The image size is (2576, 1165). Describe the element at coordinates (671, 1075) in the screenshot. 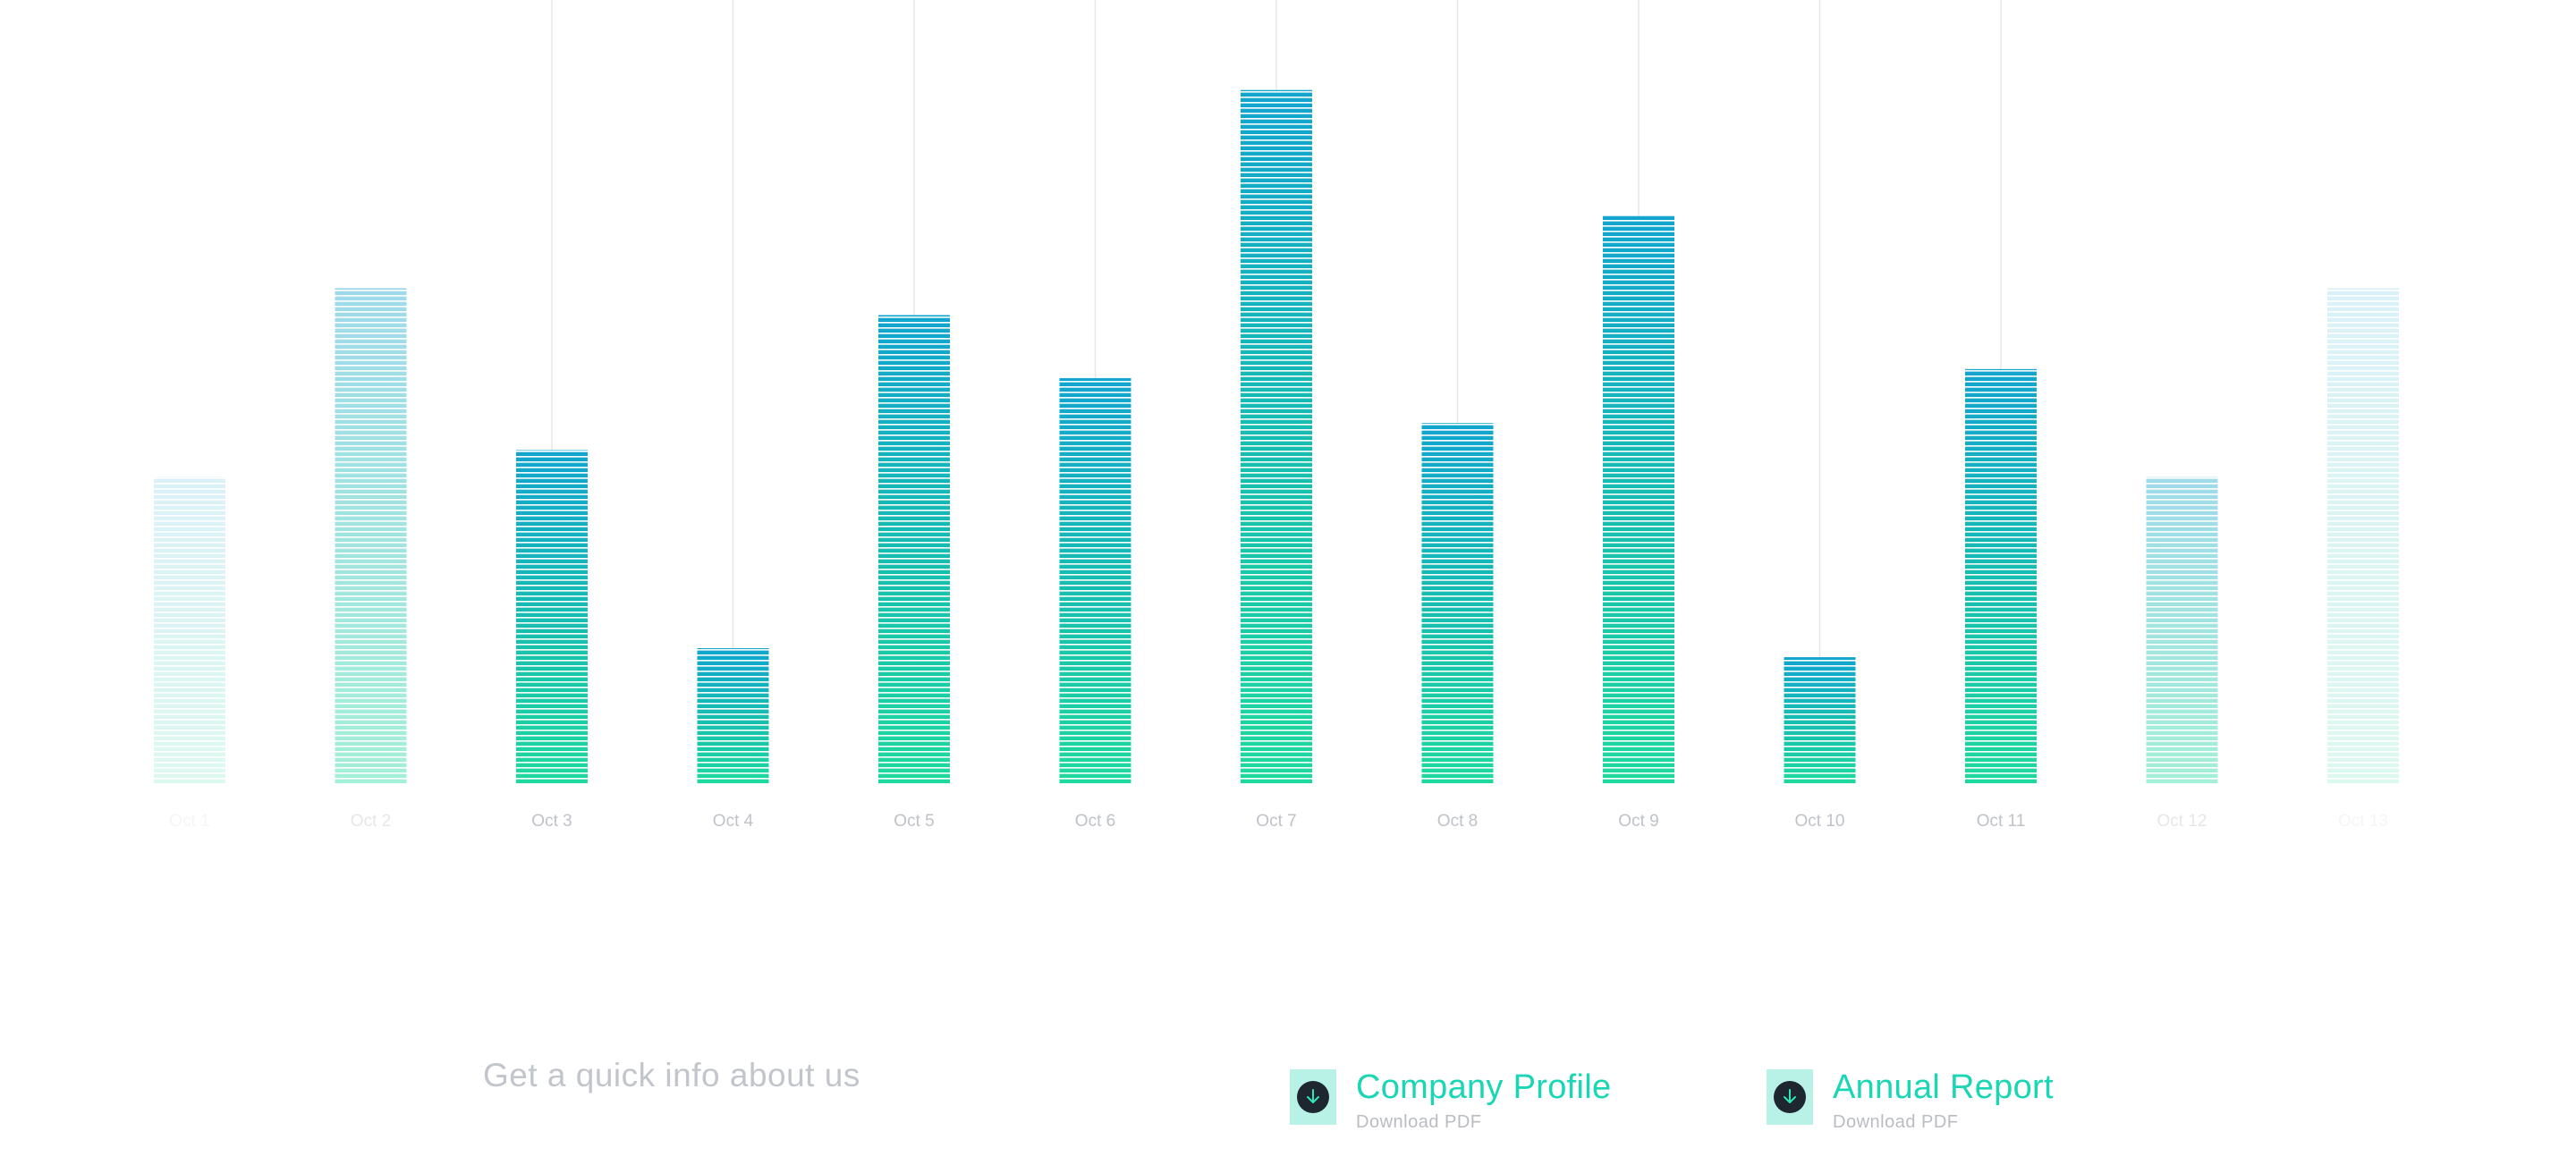

I see `quick-info-tagline: Get a quick info about us` at that location.